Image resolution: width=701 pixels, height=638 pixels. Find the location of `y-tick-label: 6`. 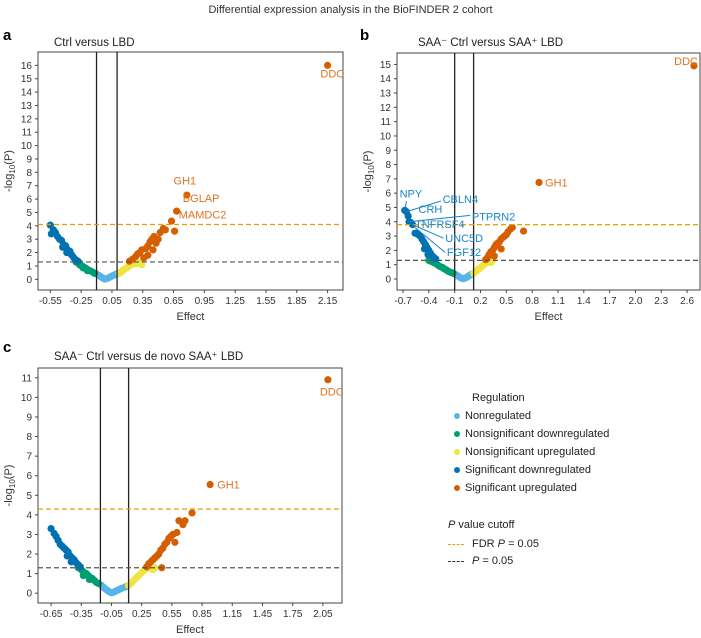

y-tick-label: 6 is located at coordinates (29, 200).